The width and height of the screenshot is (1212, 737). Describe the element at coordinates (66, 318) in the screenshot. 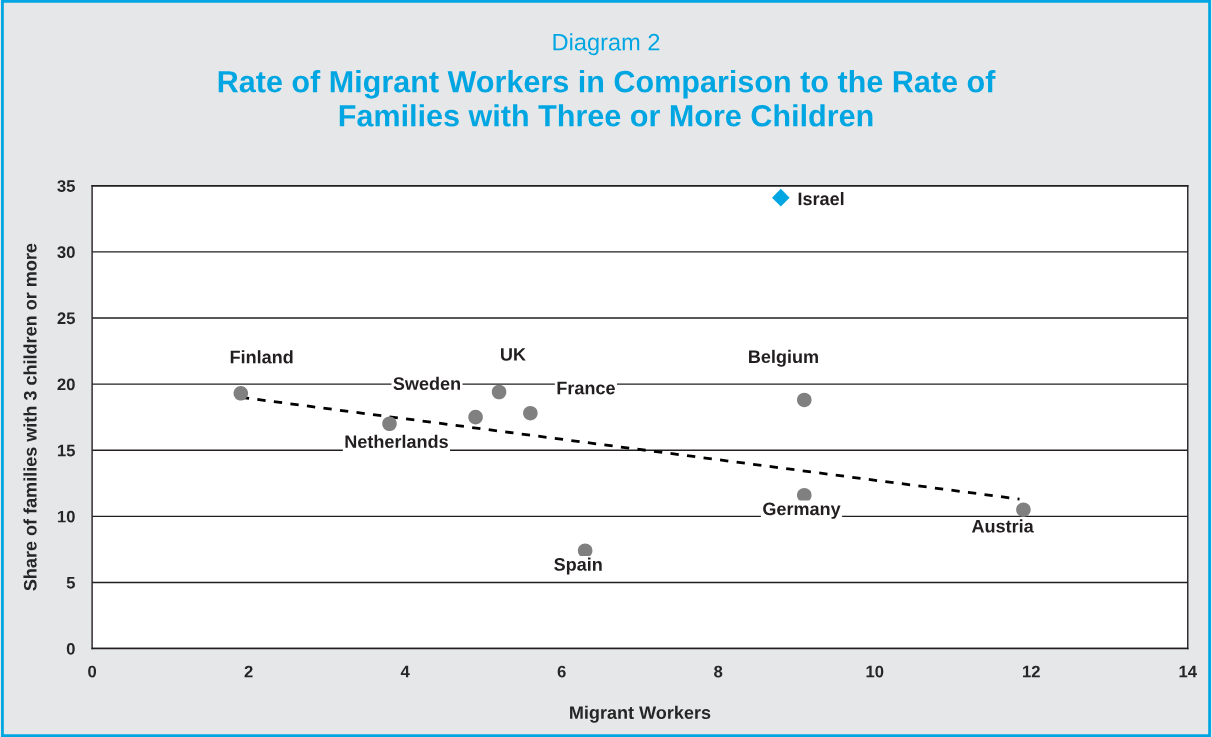

I see `y-tick-label: 25` at that location.